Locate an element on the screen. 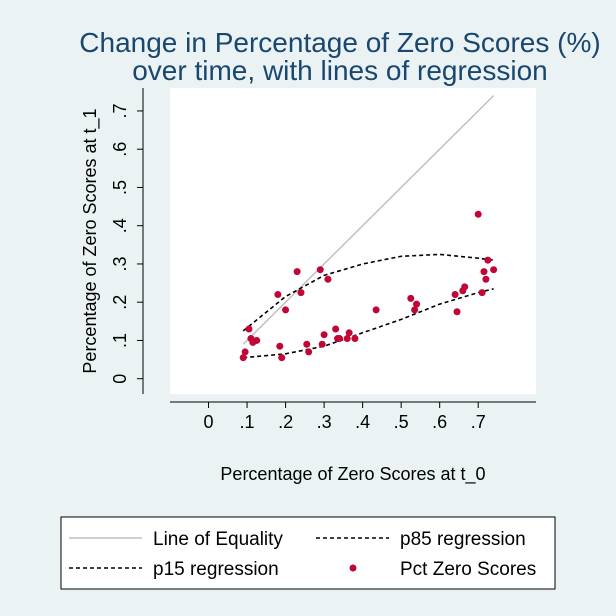 This screenshot has width=616, height=616. x-tick-label: 0 is located at coordinates (209, 422).